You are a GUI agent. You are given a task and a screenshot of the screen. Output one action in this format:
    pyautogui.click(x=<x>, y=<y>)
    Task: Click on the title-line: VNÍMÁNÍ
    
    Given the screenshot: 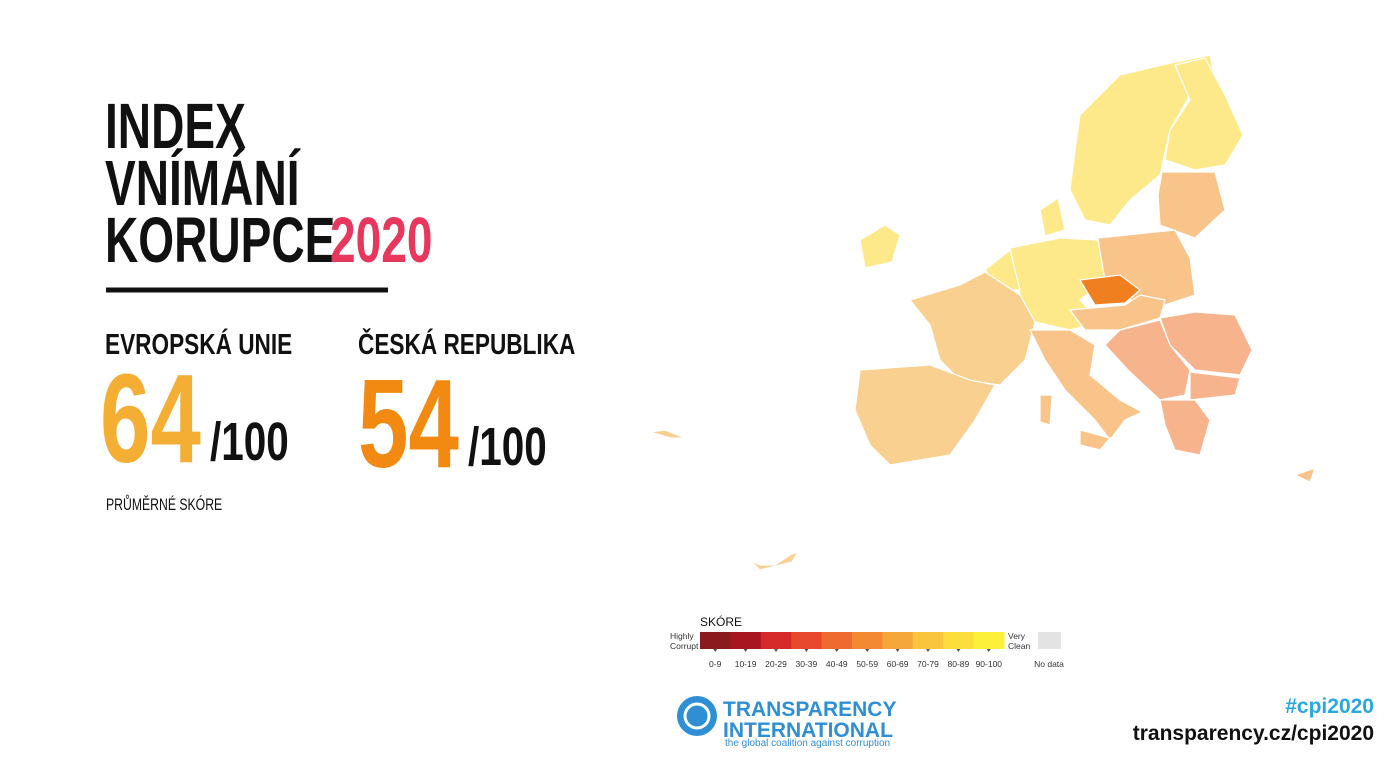 What is the action you would take?
    pyautogui.click(x=203, y=183)
    